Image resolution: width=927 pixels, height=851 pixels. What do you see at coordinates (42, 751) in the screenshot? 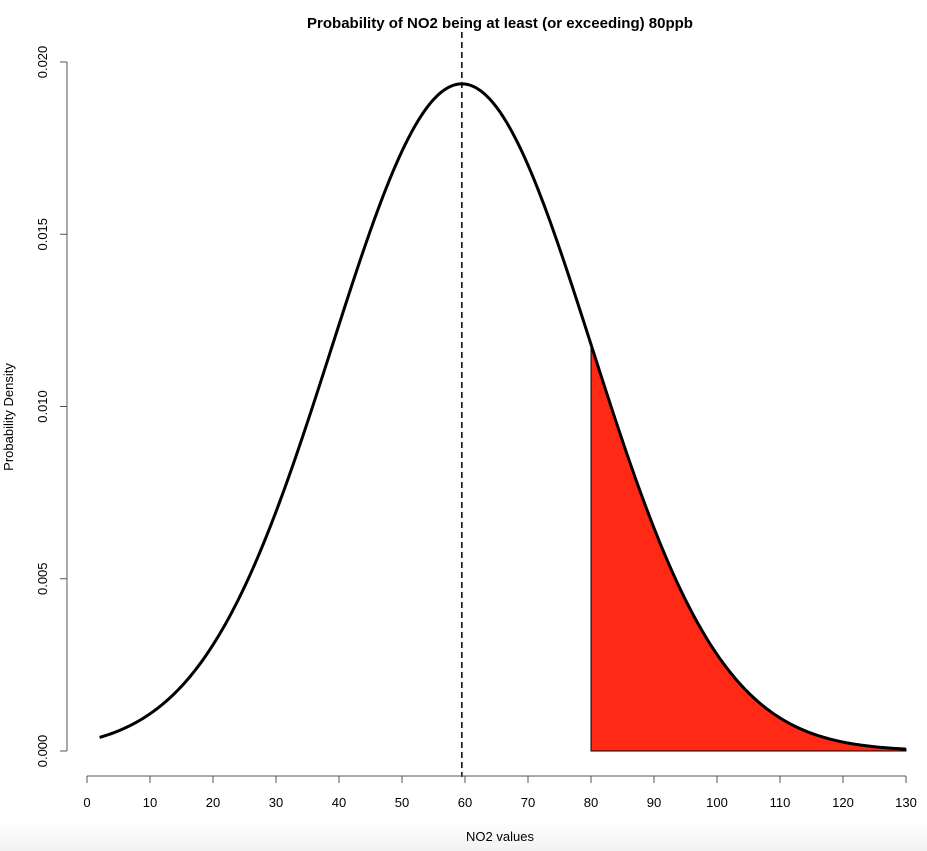
I see `y-tick-label: 0.000` at bounding box center [42, 751].